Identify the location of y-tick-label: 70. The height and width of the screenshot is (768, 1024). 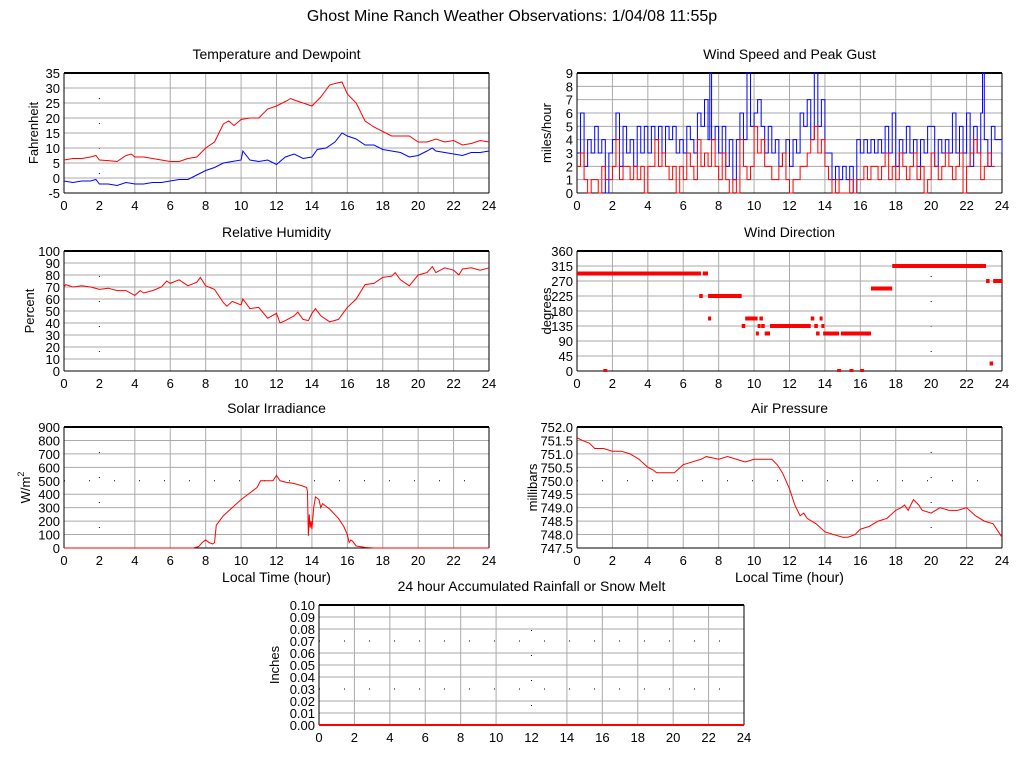
(53, 287).